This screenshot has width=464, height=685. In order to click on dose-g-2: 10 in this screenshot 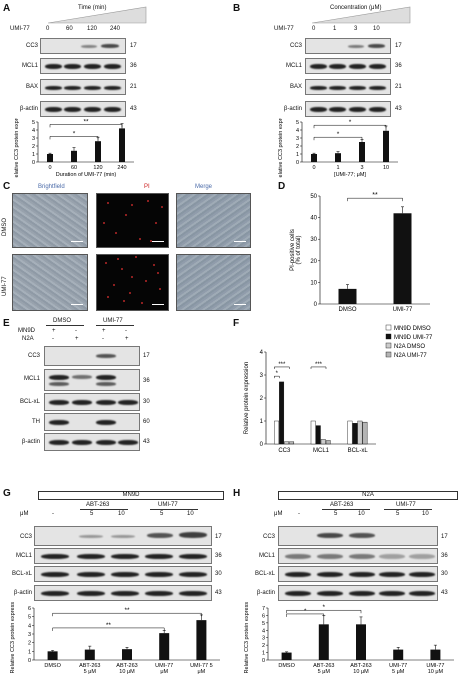, I will do `click(121, 514)`.